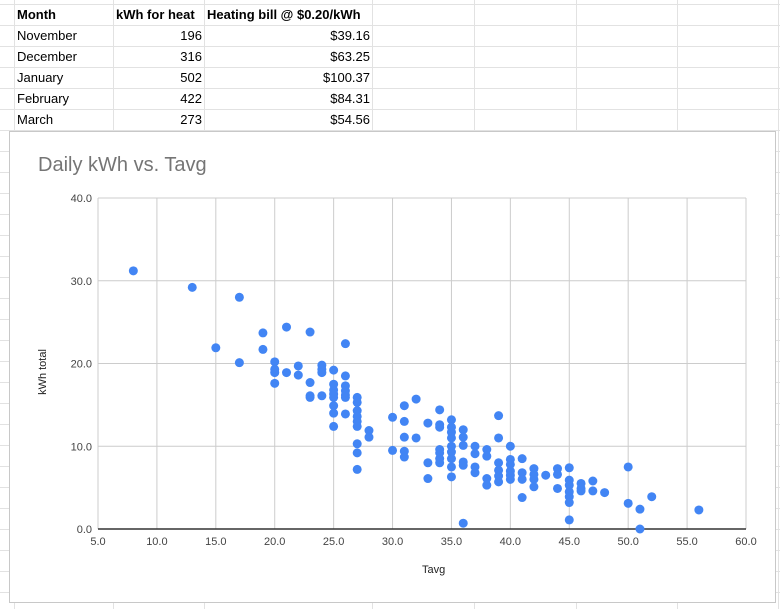 This screenshot has height=609, width=780. What do you see at coordinates (97, 542) in the screenshot?
I see `x-tick-label: 5.0` at bounding box center [97, 542].